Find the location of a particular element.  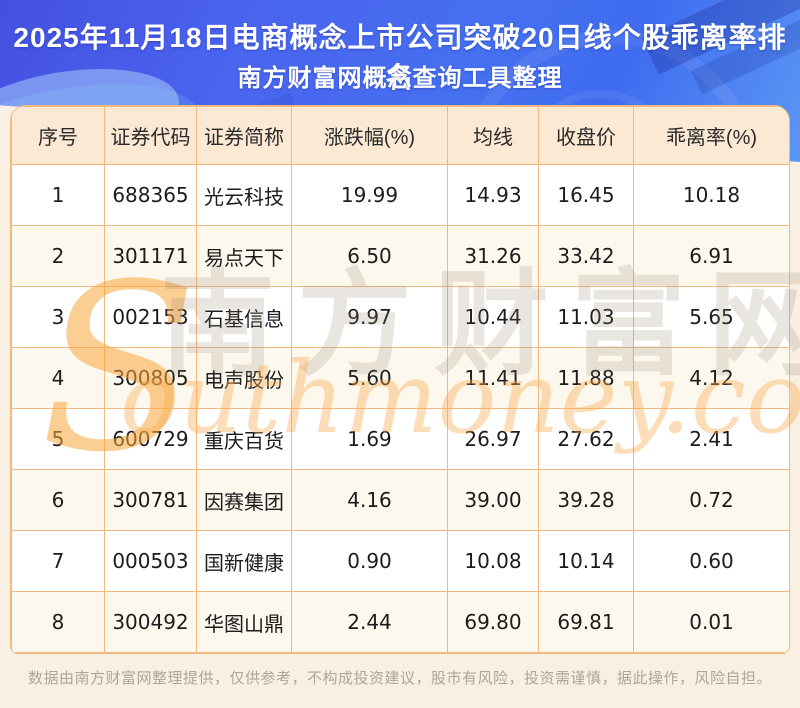

table-cell: 16.45 is located at coordinates (586, 195).